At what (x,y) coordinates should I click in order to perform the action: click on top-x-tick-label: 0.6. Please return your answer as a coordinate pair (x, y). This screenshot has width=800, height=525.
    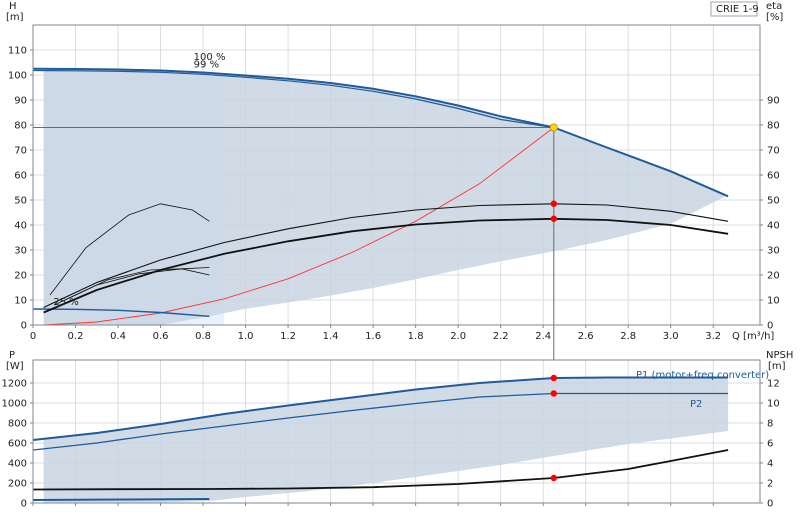
    Looking at the image, I should click on (161, 336).